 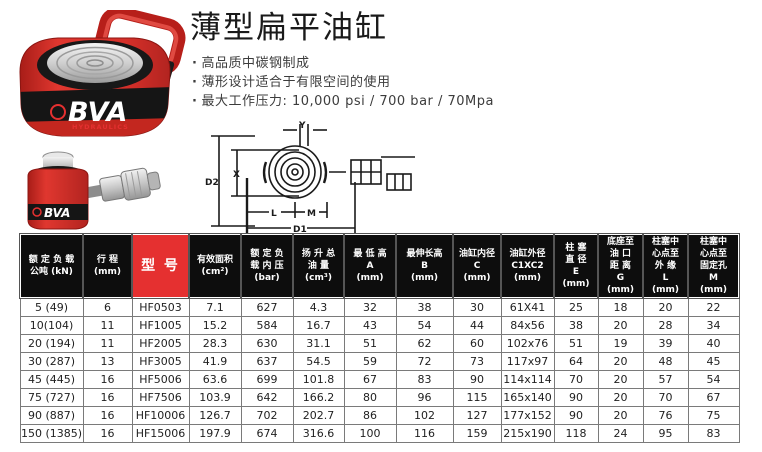 What do you see at coordinates (665, 415) in the screenshot?
I see `table-cell: 76` at bounding box center [665, 415].